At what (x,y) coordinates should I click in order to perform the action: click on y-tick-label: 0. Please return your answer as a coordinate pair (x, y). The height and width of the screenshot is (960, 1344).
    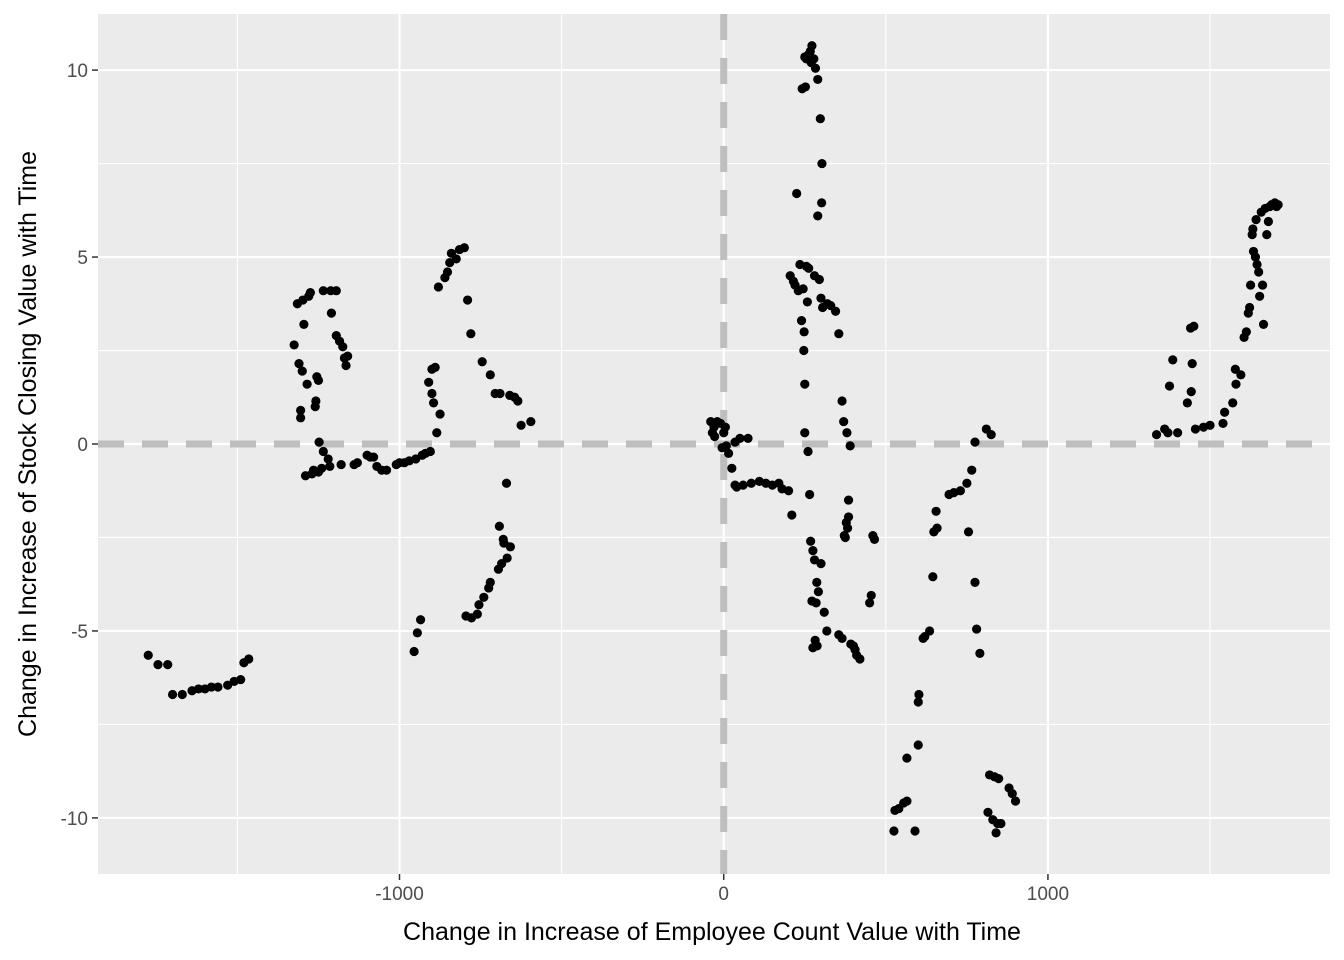
    Looking at the image, I should click on (82, 445).